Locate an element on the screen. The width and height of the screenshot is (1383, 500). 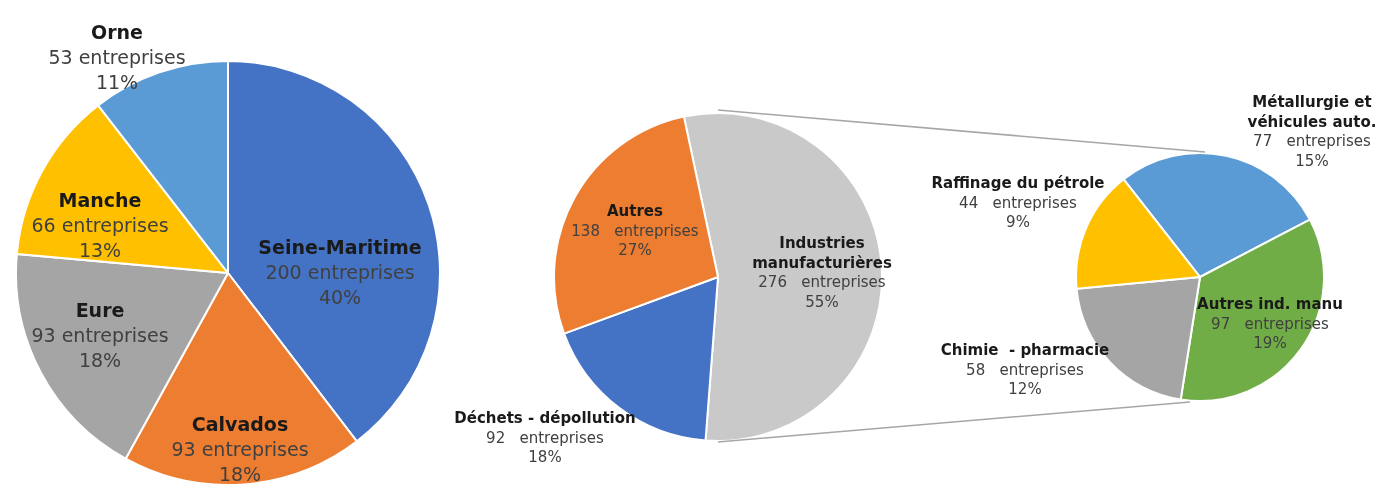
data-label: 77 entreprises 15% is located at coordinates (1312, 151).